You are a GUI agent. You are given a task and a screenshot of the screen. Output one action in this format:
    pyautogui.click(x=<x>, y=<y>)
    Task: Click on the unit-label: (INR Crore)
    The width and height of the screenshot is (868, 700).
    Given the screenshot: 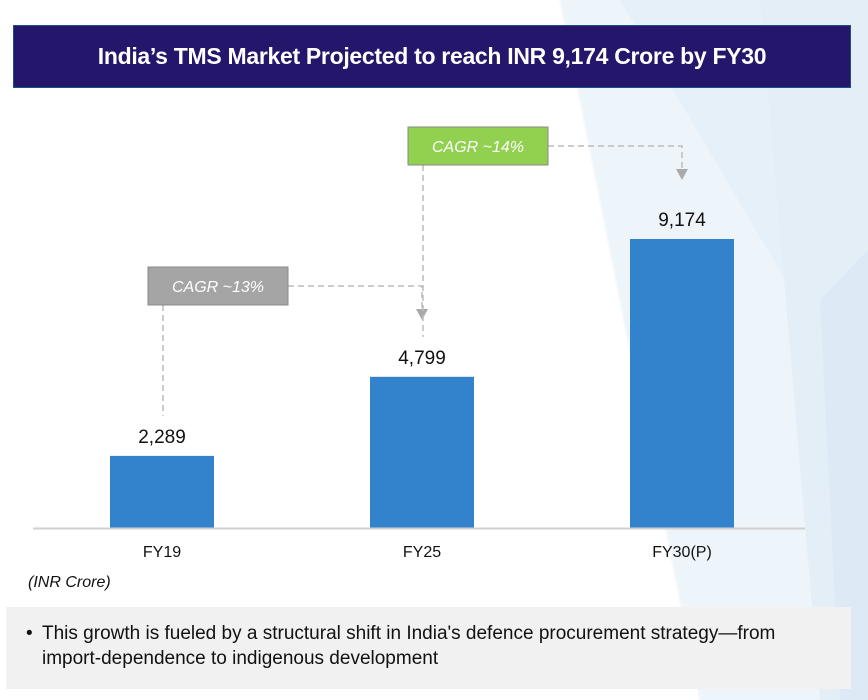 What is the action you would take?
    pyautogui.click(x=69, y=582)
    